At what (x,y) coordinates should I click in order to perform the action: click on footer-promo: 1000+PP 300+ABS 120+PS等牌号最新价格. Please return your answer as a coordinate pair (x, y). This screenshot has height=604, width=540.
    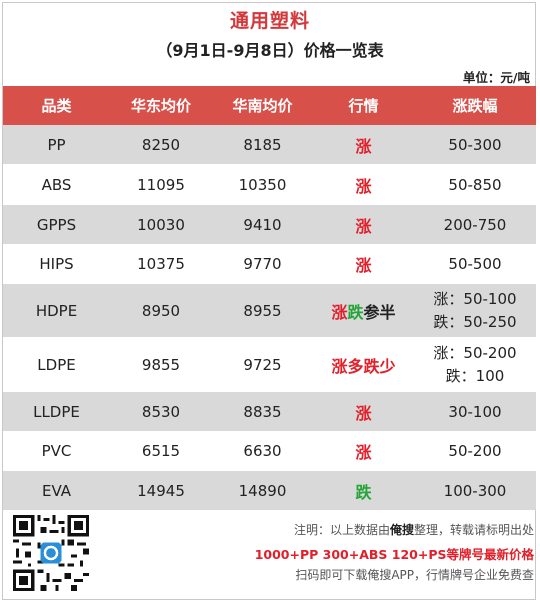
    Looking at the image, I should click on (394, 554).